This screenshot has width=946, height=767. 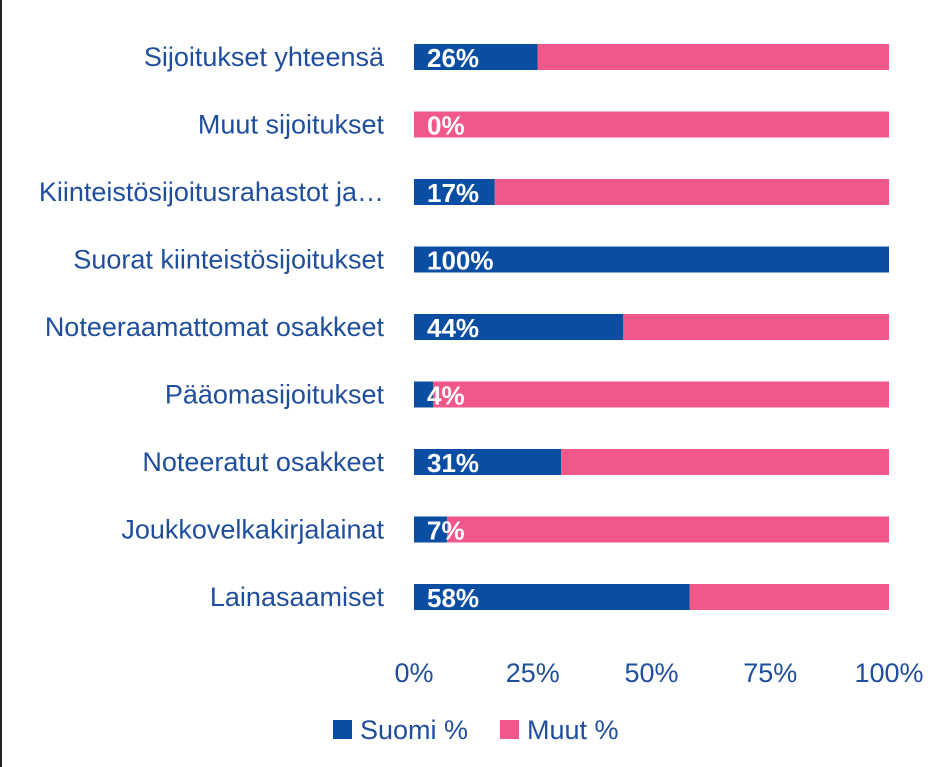 What do you see at coordinates (414, 730) in the screenshot?
I see `legend-label: Suomi %` at bounding box center [414, 730].